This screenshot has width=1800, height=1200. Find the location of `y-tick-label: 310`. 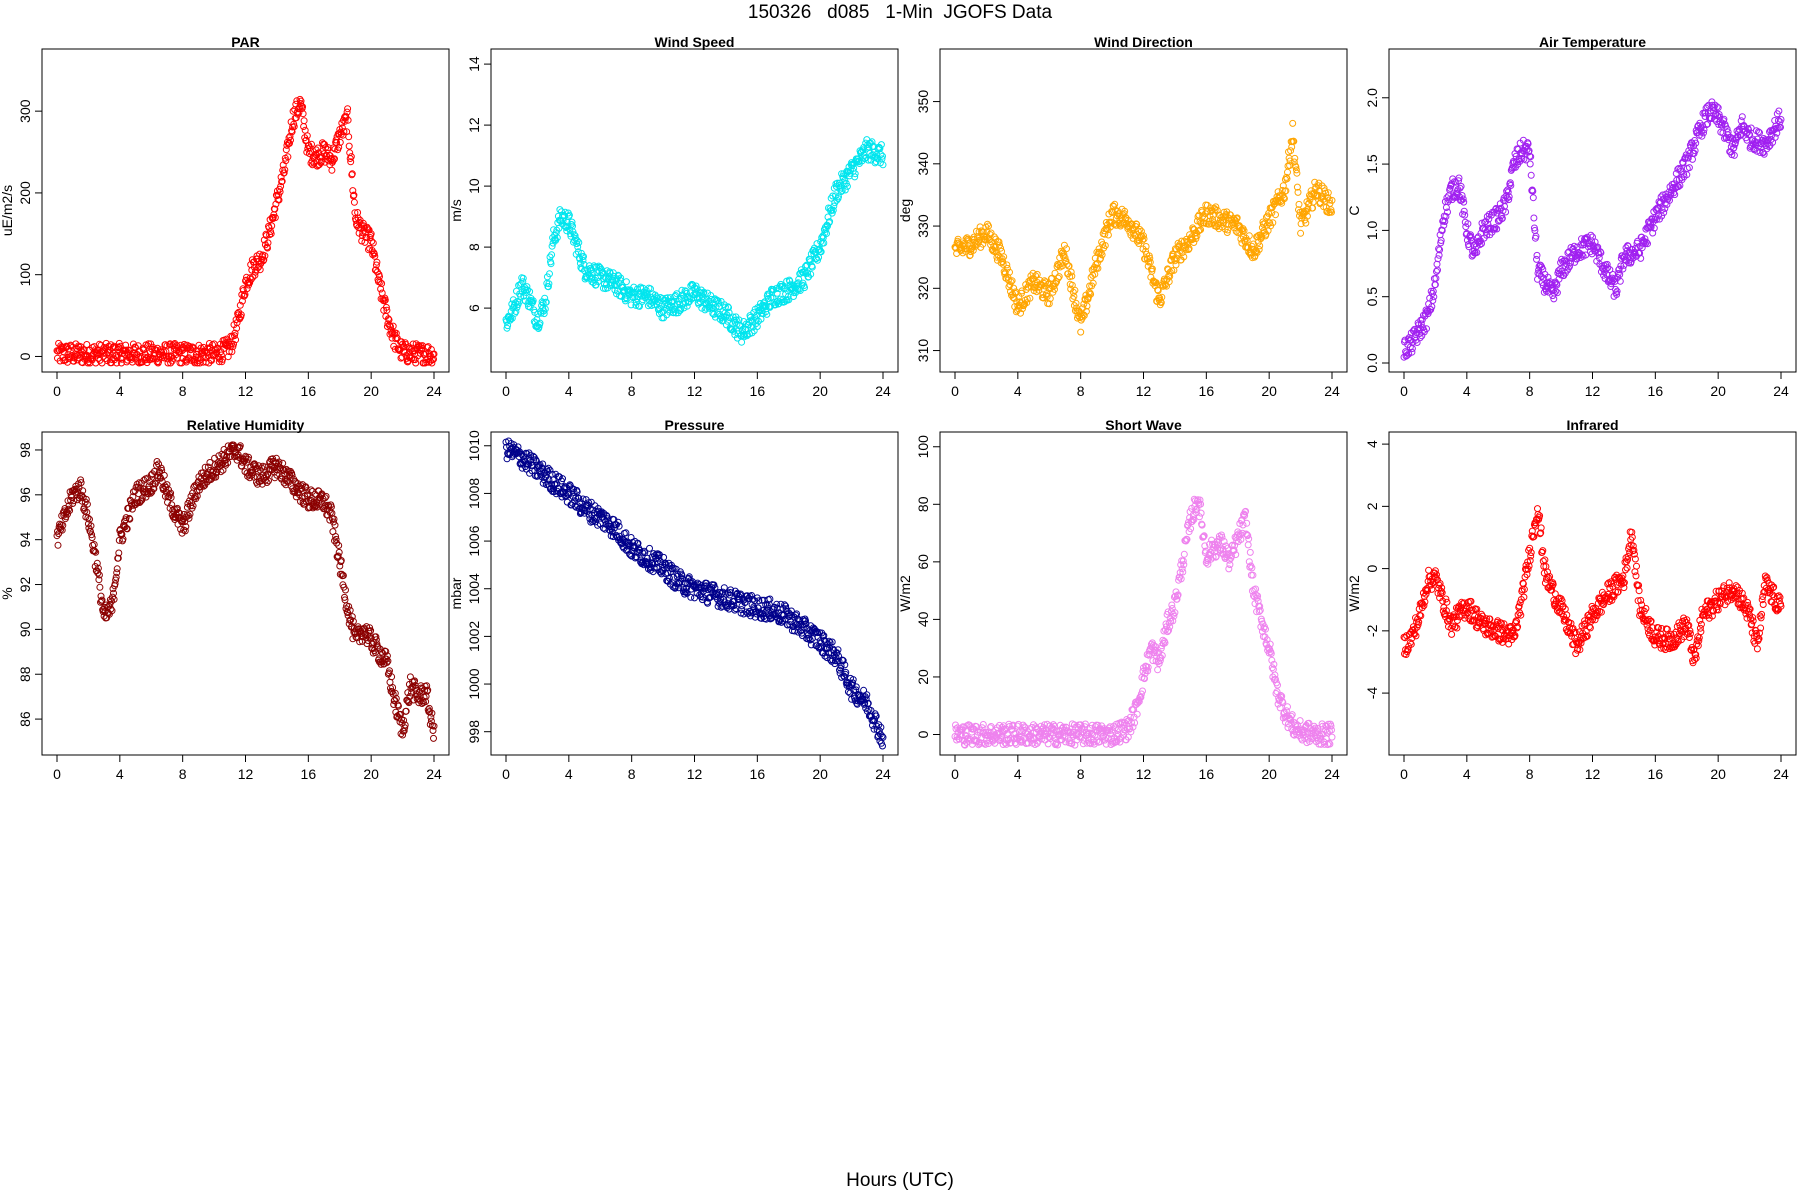

y-tick-label: 310 is located at coordinates (923, 351).